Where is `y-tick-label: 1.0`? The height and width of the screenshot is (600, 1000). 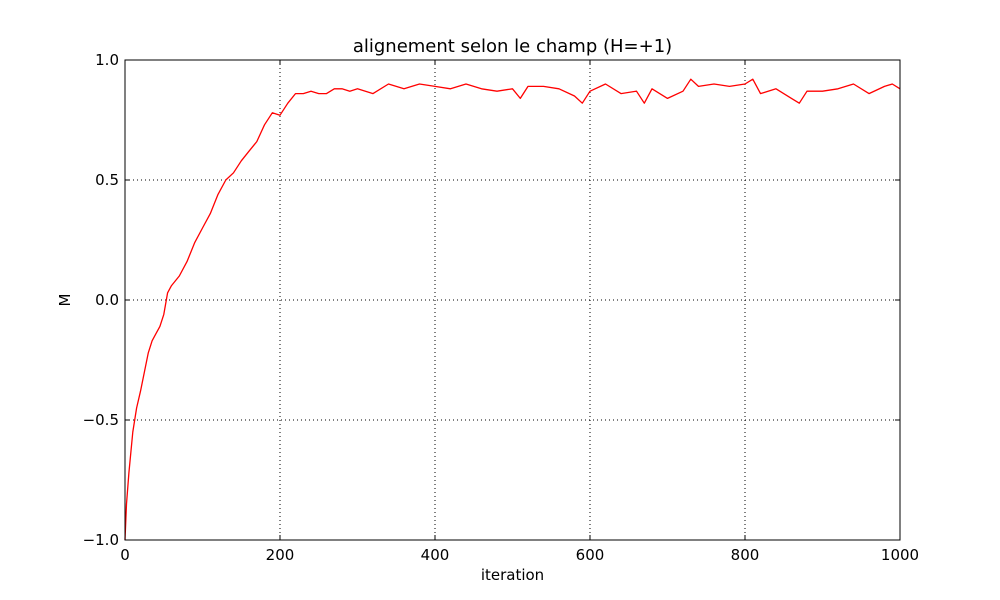 y-tick-label: 1.0 is located at coordinates (107, 60).